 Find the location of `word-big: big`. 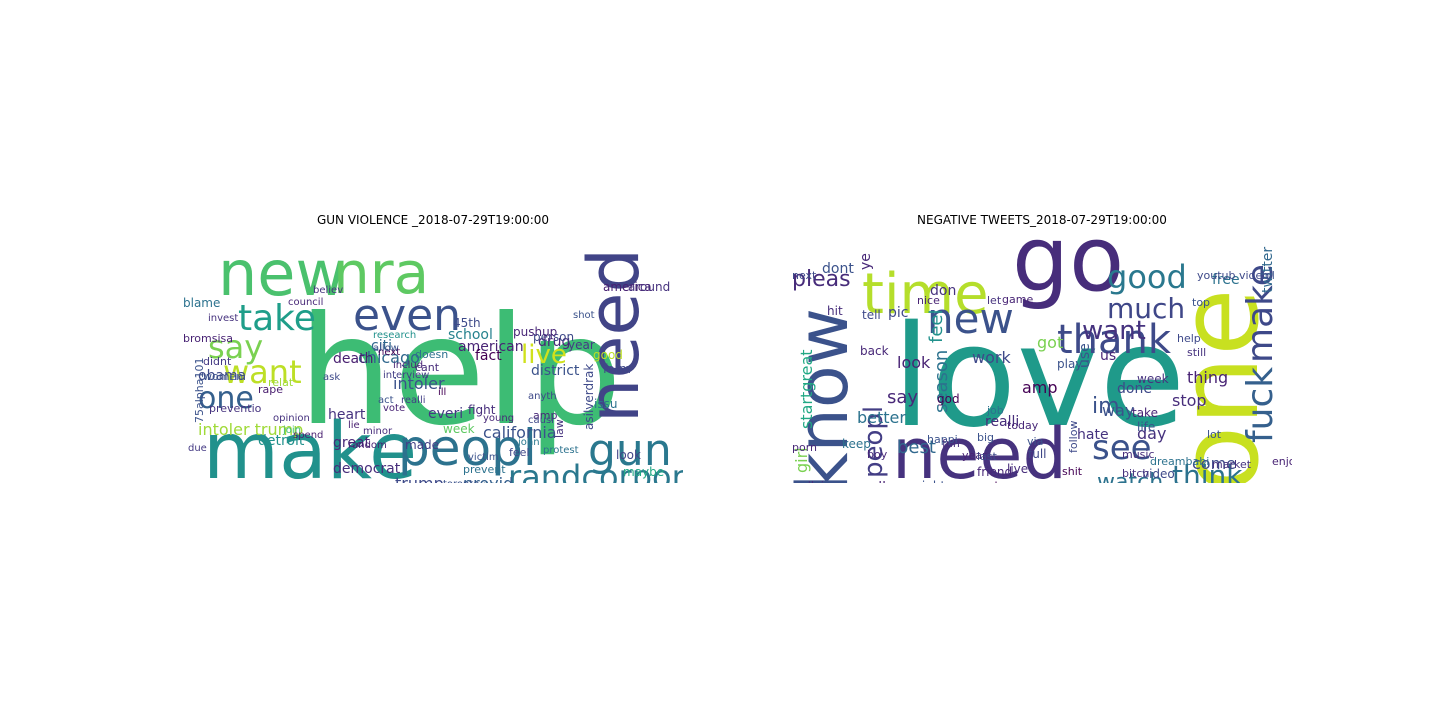

word-big: big is located at coordinates (985, 437).